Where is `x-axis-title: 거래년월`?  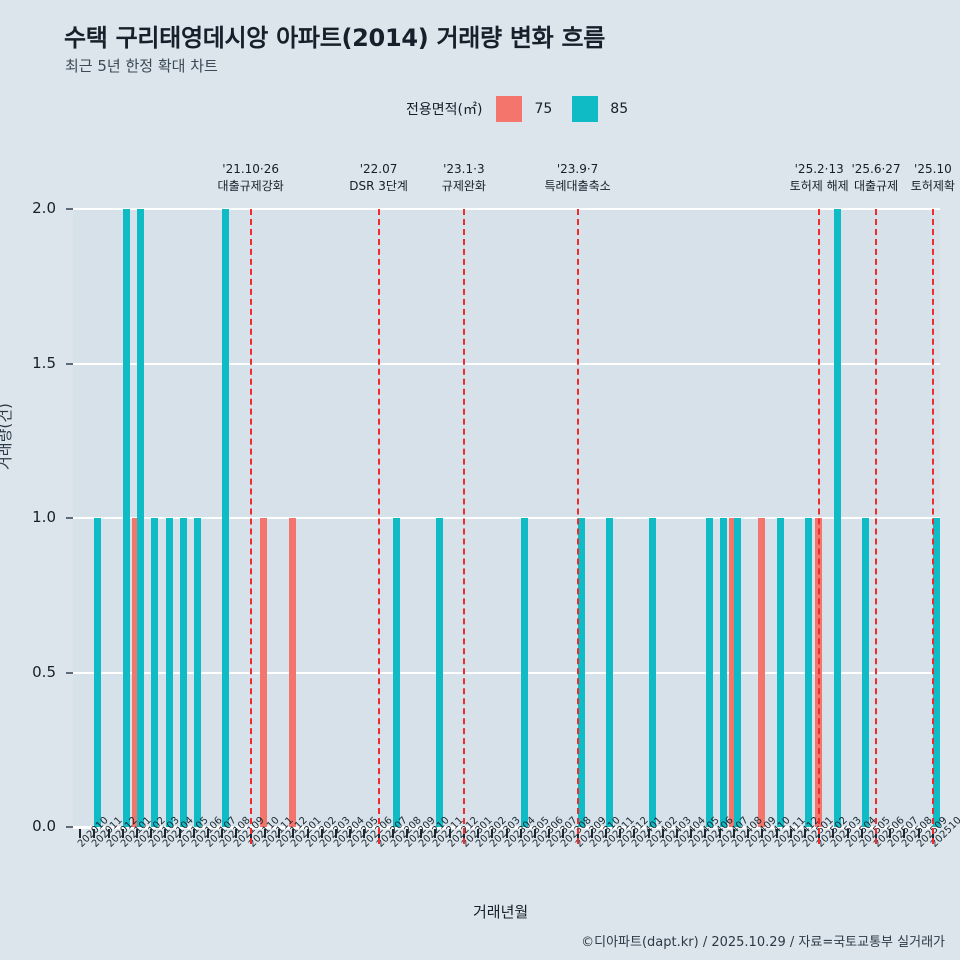 x-axis-title: 거래년월 is located at coordinates (501, 912).